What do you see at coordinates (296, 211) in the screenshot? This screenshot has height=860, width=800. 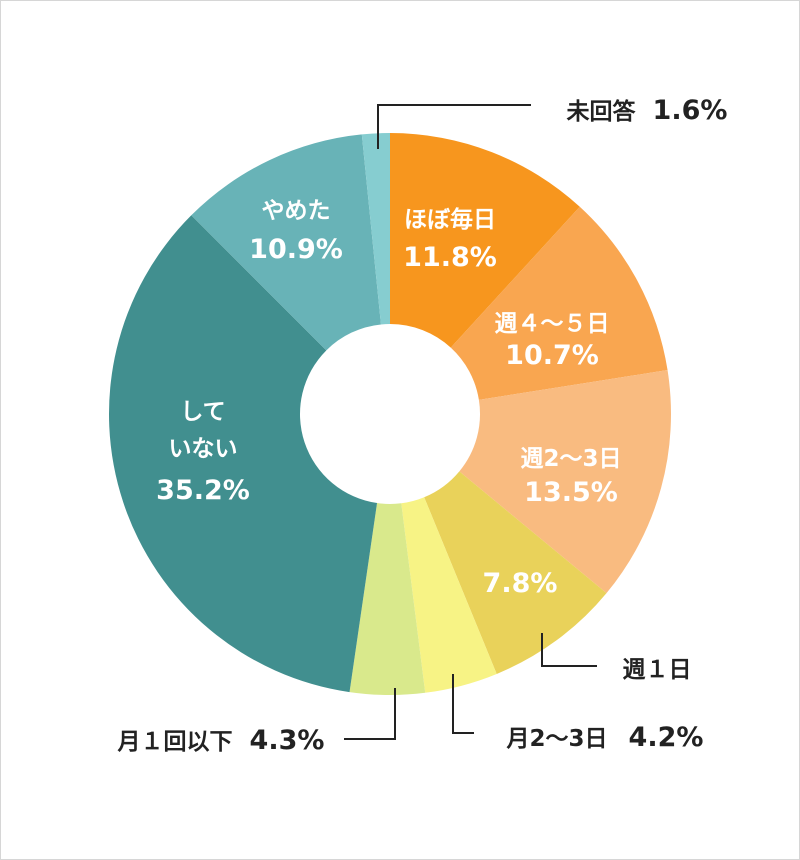 I see `slice-7-name-label-0: やめた` at bounding box center [296, 211].